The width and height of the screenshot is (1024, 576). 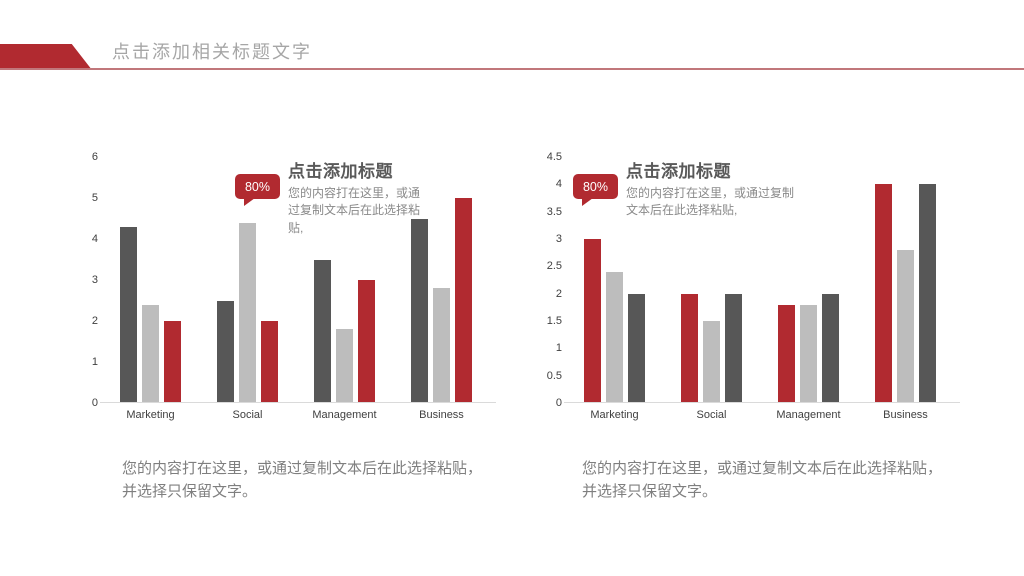 What do you see at coordinates (554, 211) in the screenshot?
I see `y-tick-label: 3.5` at bounding box center [554, 211].